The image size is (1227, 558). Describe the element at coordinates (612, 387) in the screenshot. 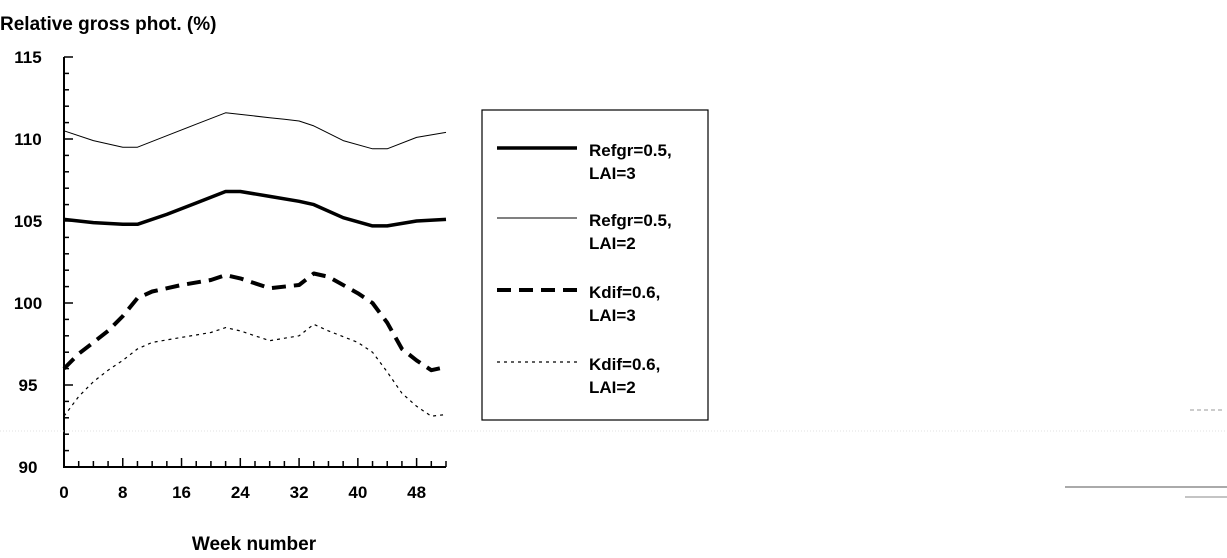

I see `legend-label-4-line2: LAI=2` at that location.